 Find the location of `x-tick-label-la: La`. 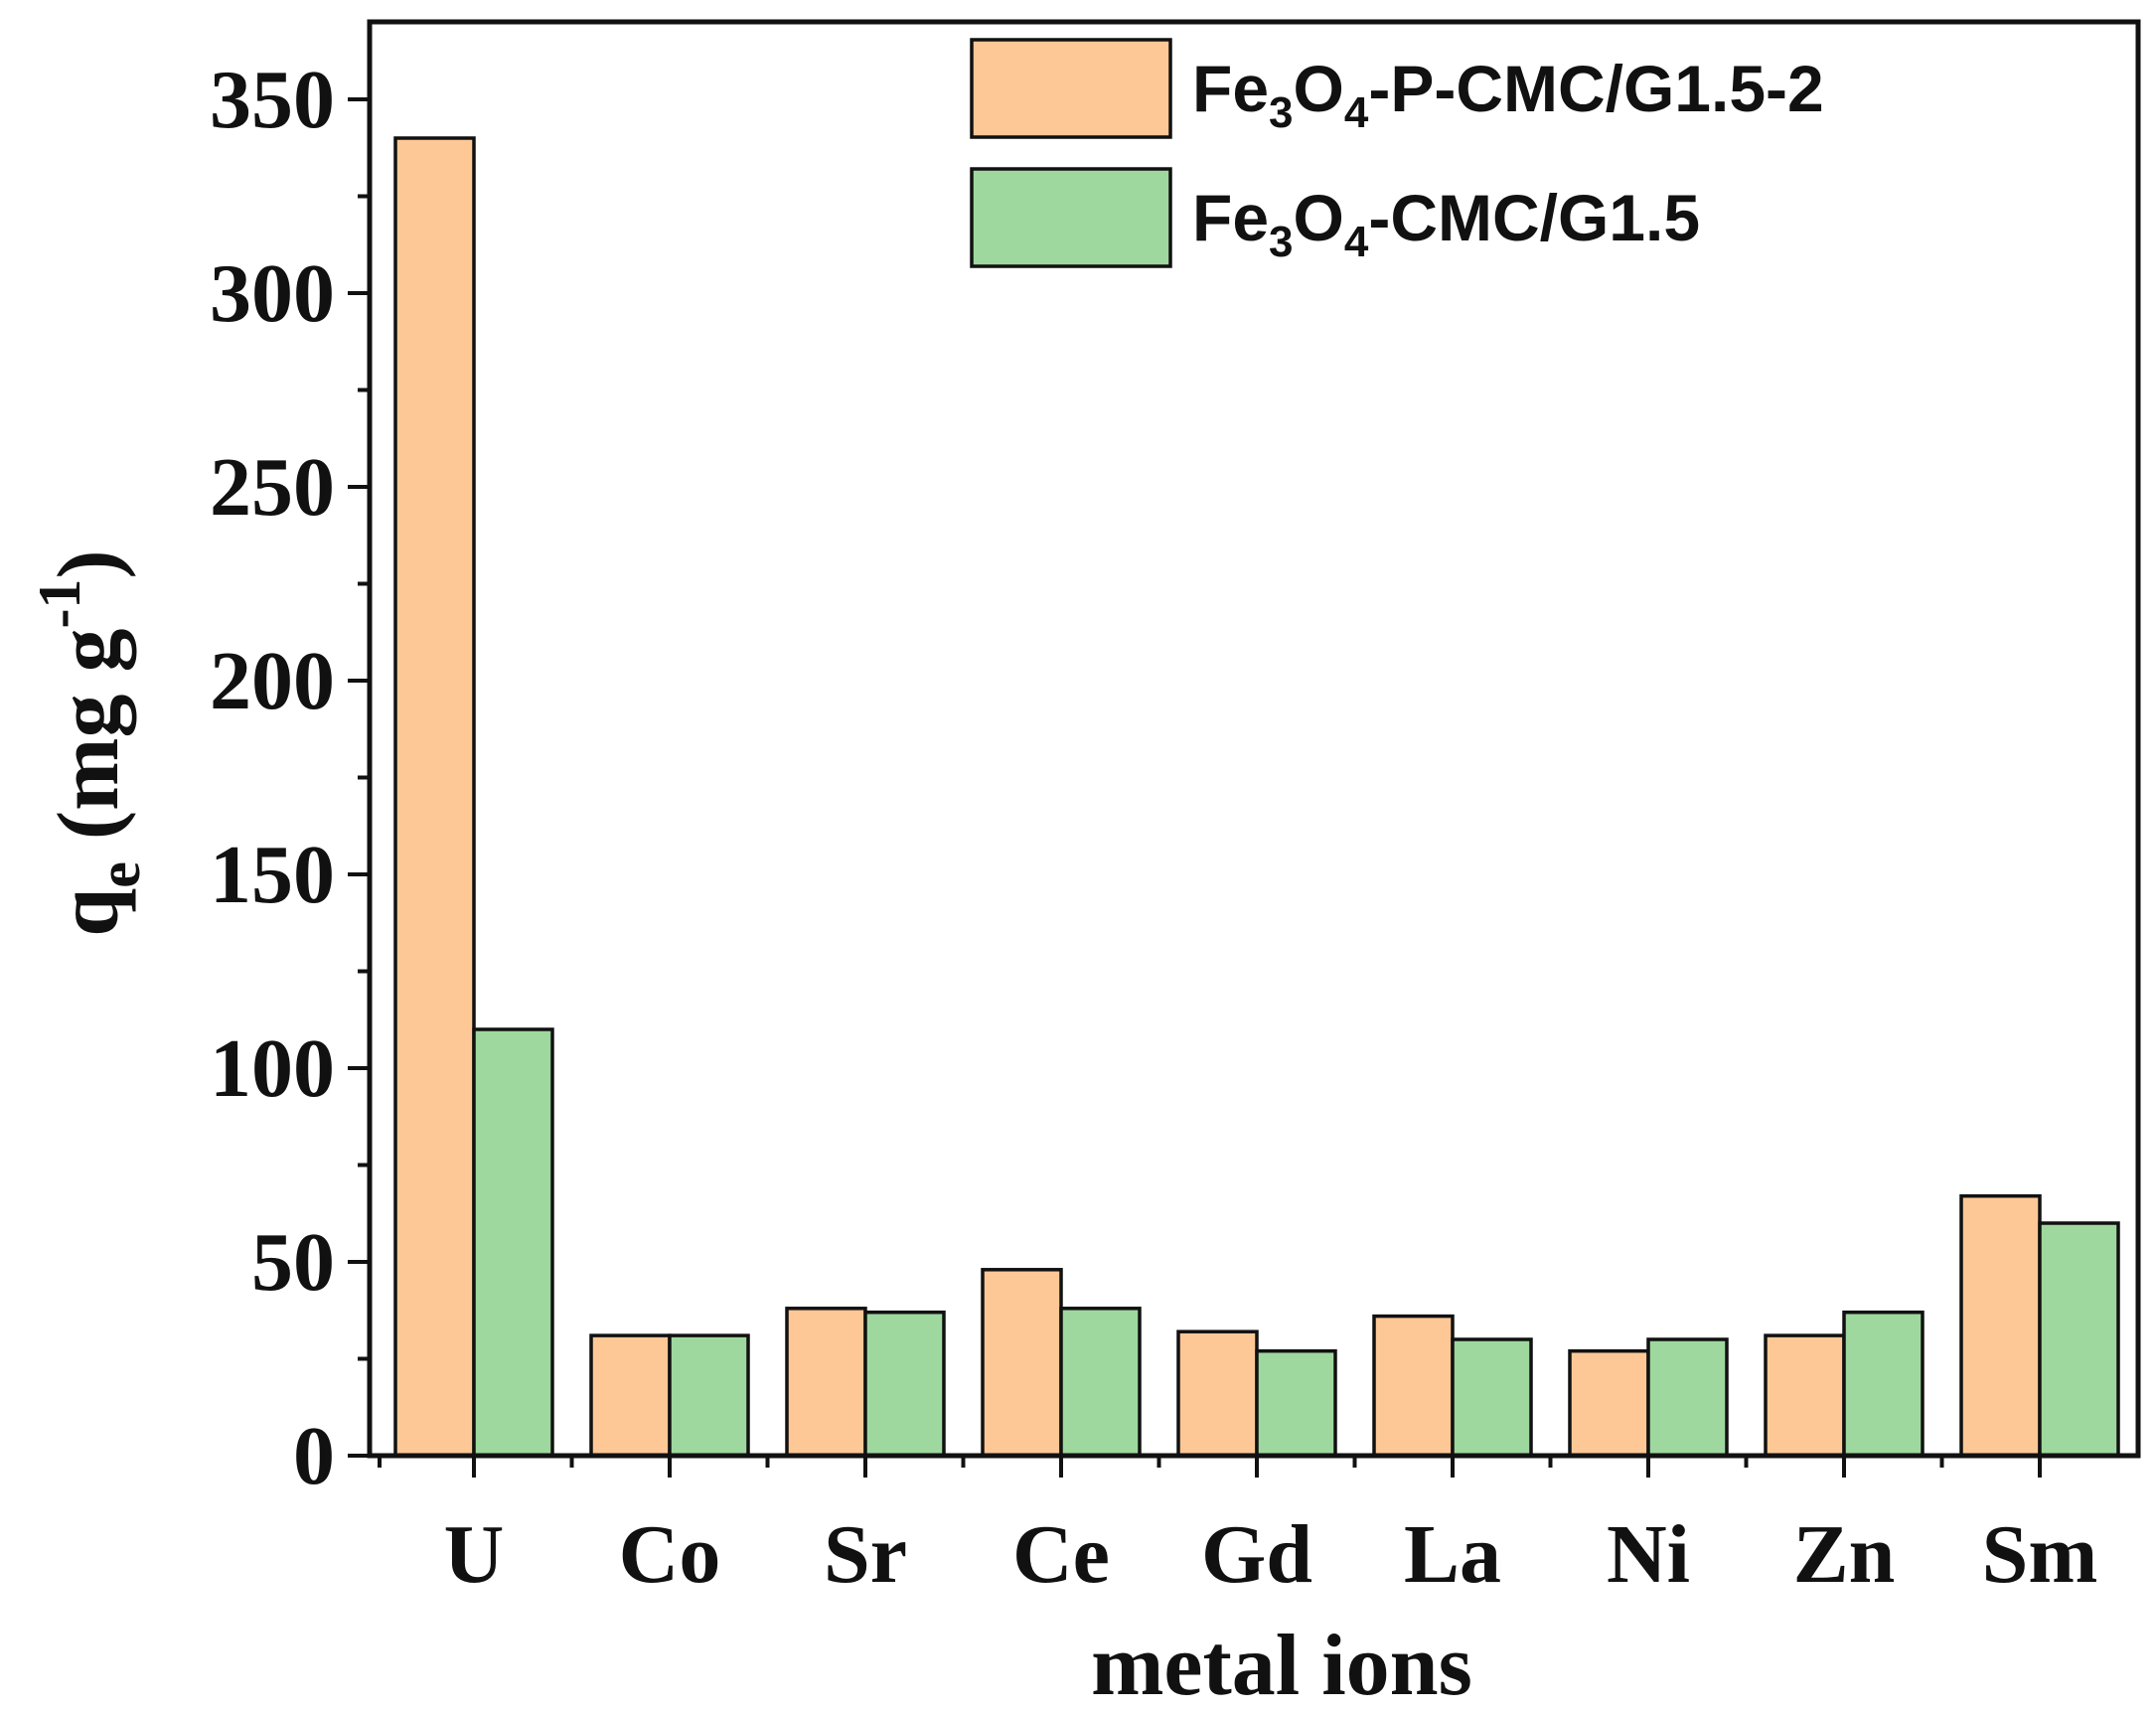

x-tick-label-la: La is located at coordinates (1452, 1554).